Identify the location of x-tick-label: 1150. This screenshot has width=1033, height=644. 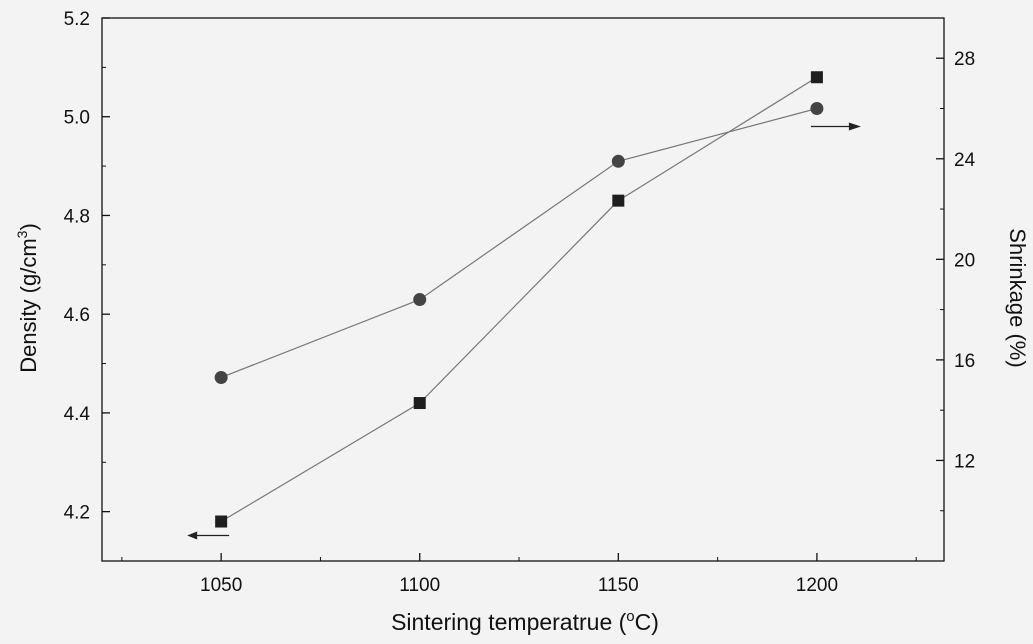
(618, 585).